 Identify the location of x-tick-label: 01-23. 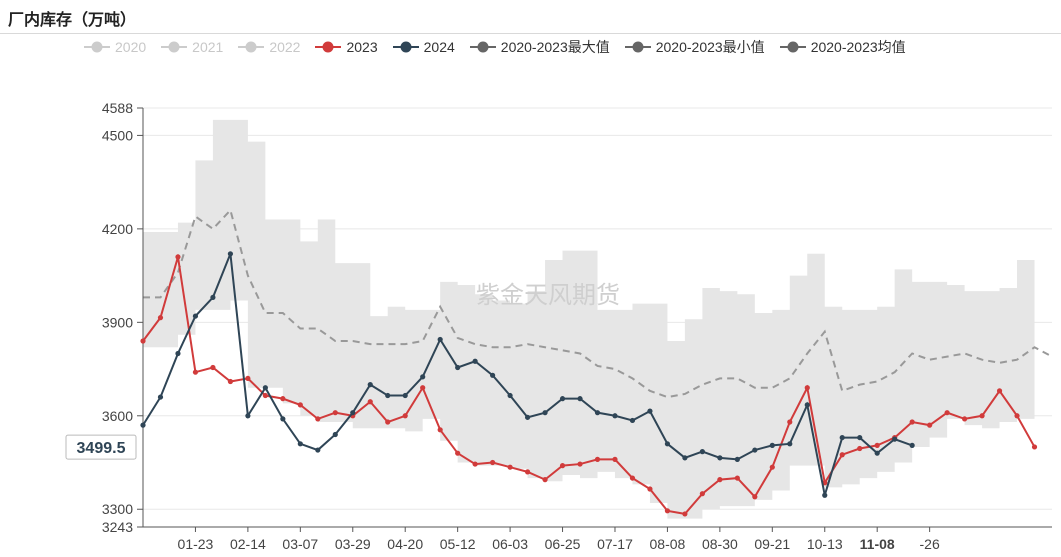
(196, 544).